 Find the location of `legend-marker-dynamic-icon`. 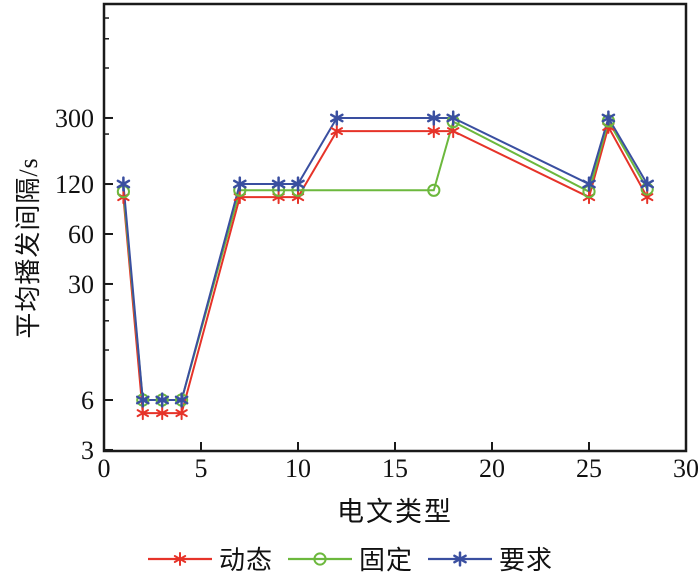

legend-marker-dynamic-icon is located at coordinates (179, 558).